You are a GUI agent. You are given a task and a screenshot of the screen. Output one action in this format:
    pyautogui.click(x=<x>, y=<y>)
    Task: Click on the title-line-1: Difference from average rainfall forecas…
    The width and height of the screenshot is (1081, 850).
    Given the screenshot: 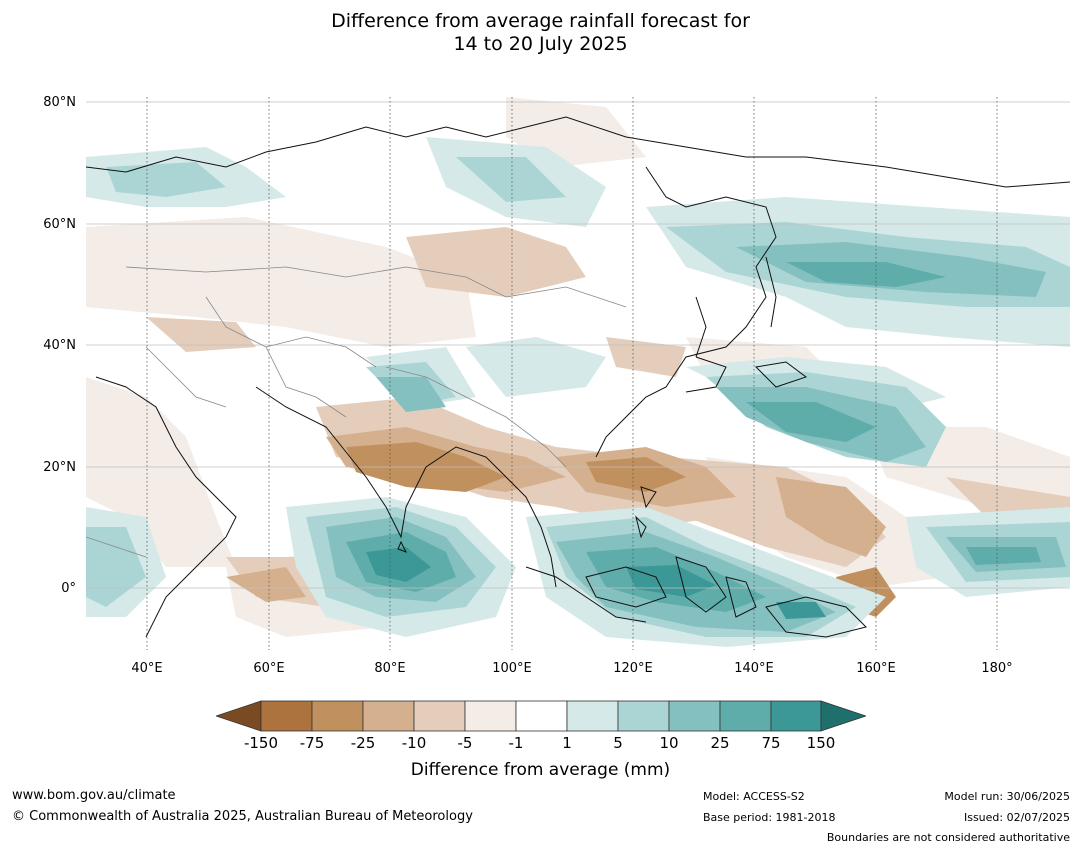 What is the action you would take?
    pyautogui.click(x=540, y=21)
    